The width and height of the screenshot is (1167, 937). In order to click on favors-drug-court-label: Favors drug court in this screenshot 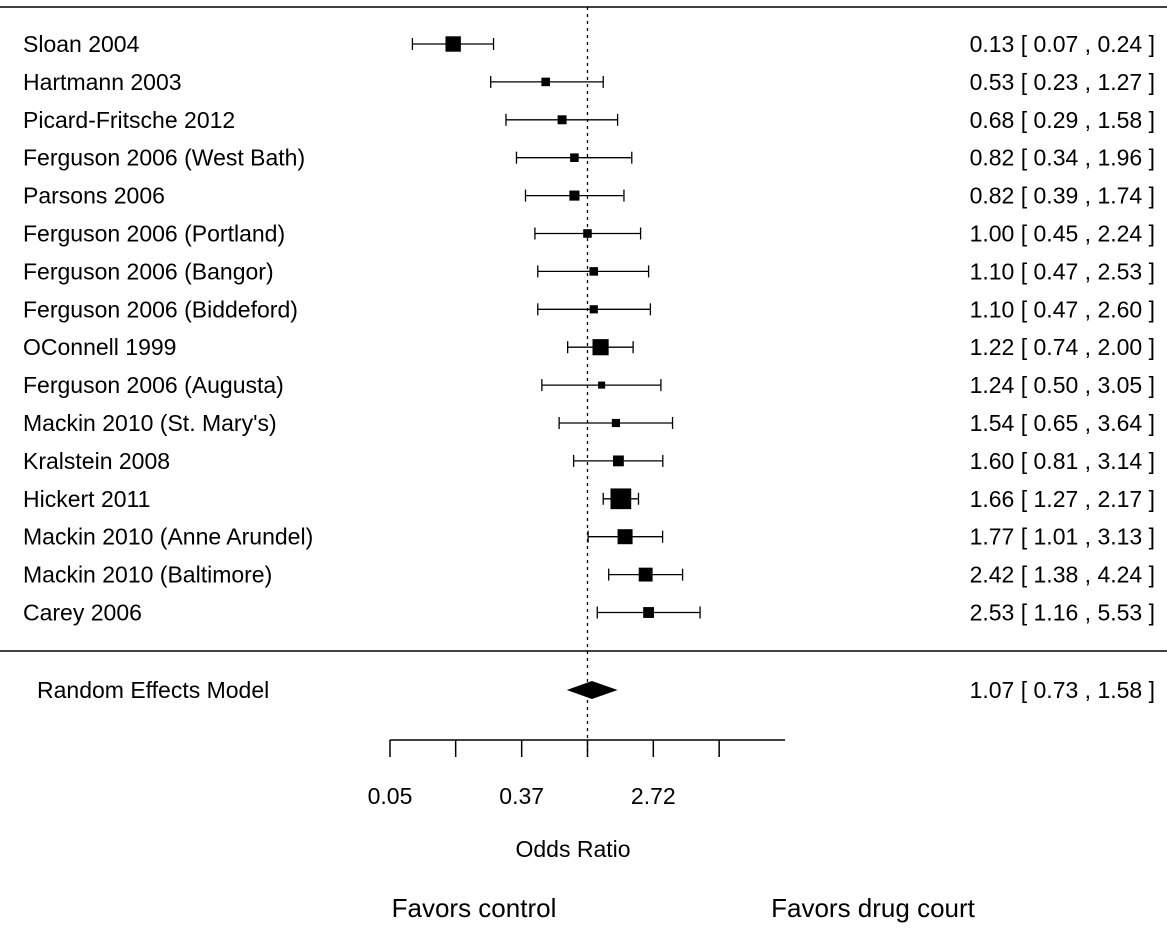, I will do `click(873, 908)`.